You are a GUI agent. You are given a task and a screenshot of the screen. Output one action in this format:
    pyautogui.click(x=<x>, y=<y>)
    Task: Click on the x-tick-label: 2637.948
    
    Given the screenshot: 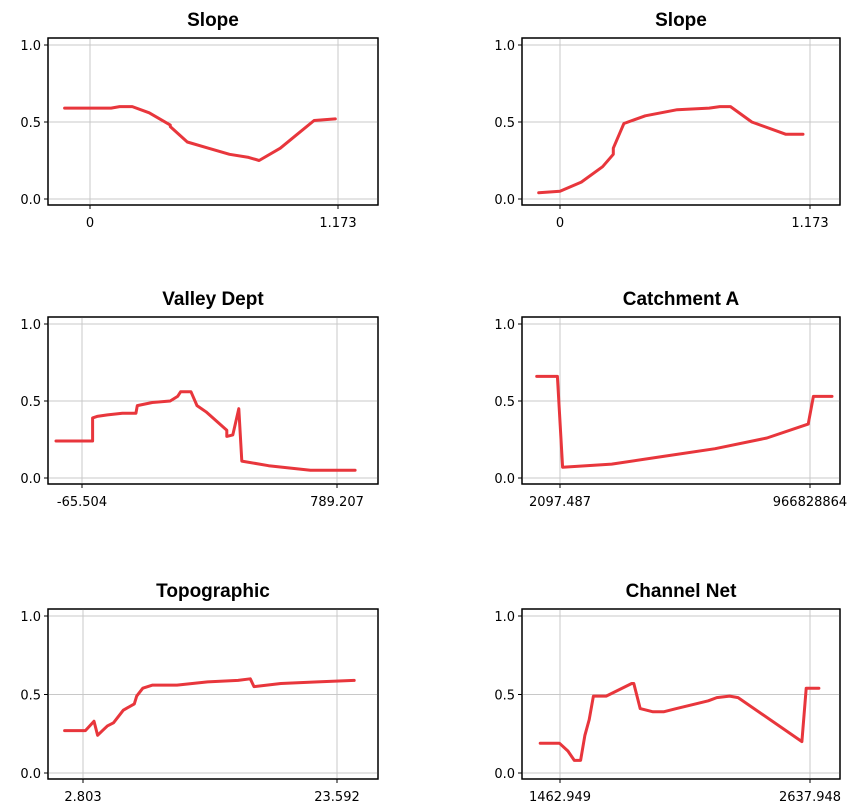 What is the action you would take?
    pyautogui.click(x=810, y=797)
    